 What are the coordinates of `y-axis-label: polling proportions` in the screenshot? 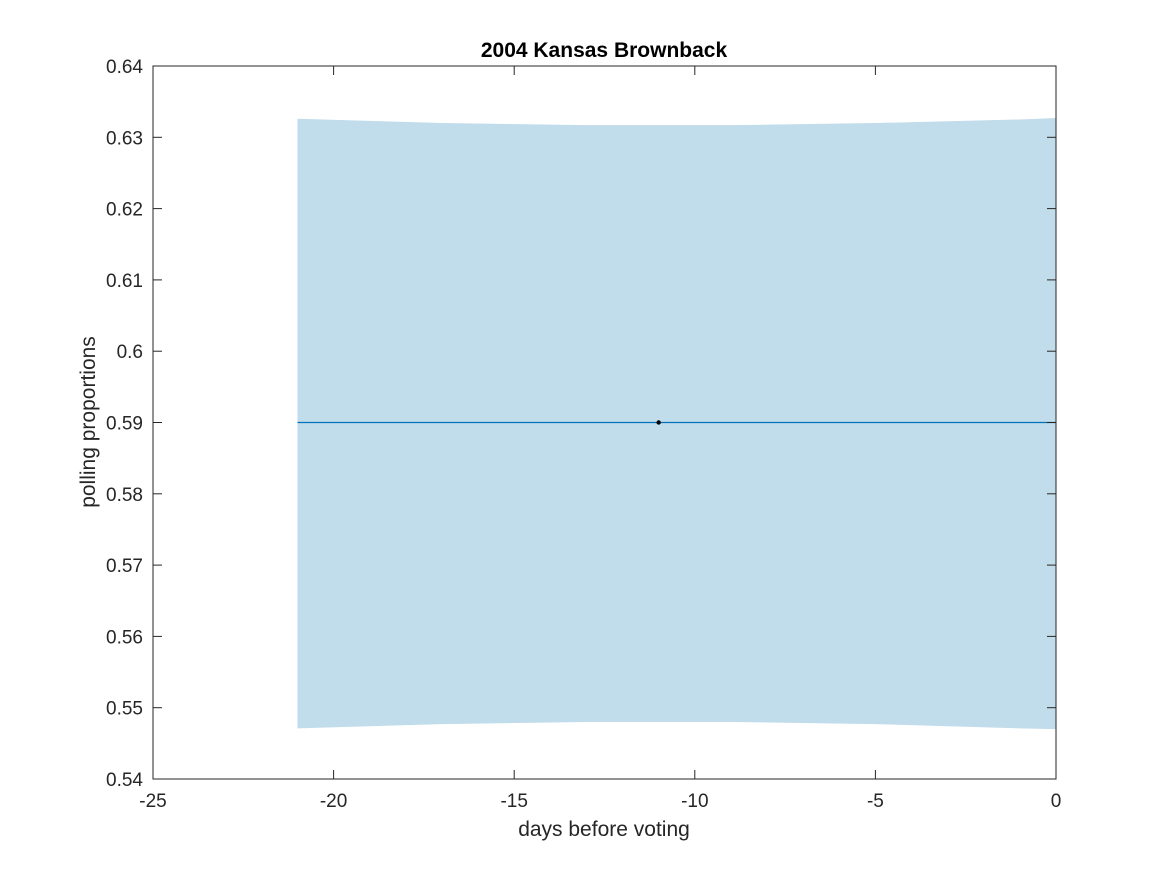 It's located at (88, 422).